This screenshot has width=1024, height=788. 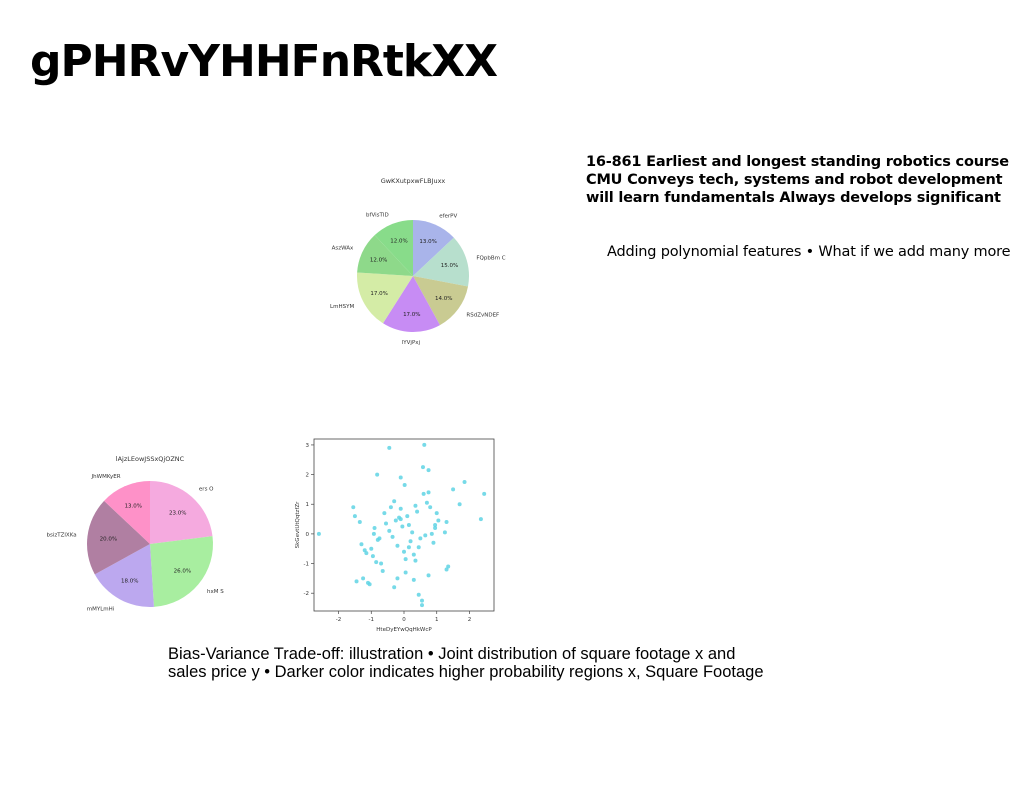 What do you see at coordinates (206, 489) in the screenshot?
I see `pie-label: ers O` at bounding box center [206, 489].